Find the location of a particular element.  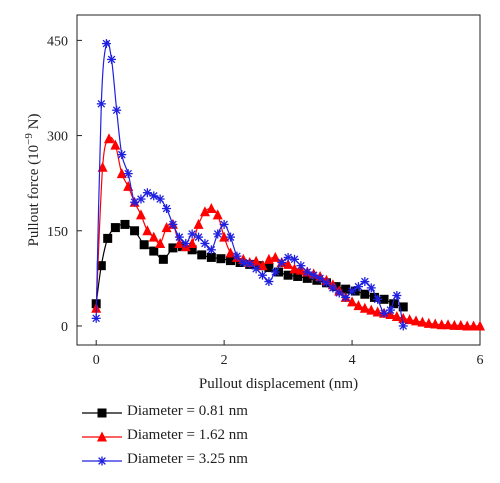

y-axis-title-exponent: −9 is located at coordinates (29, 139).